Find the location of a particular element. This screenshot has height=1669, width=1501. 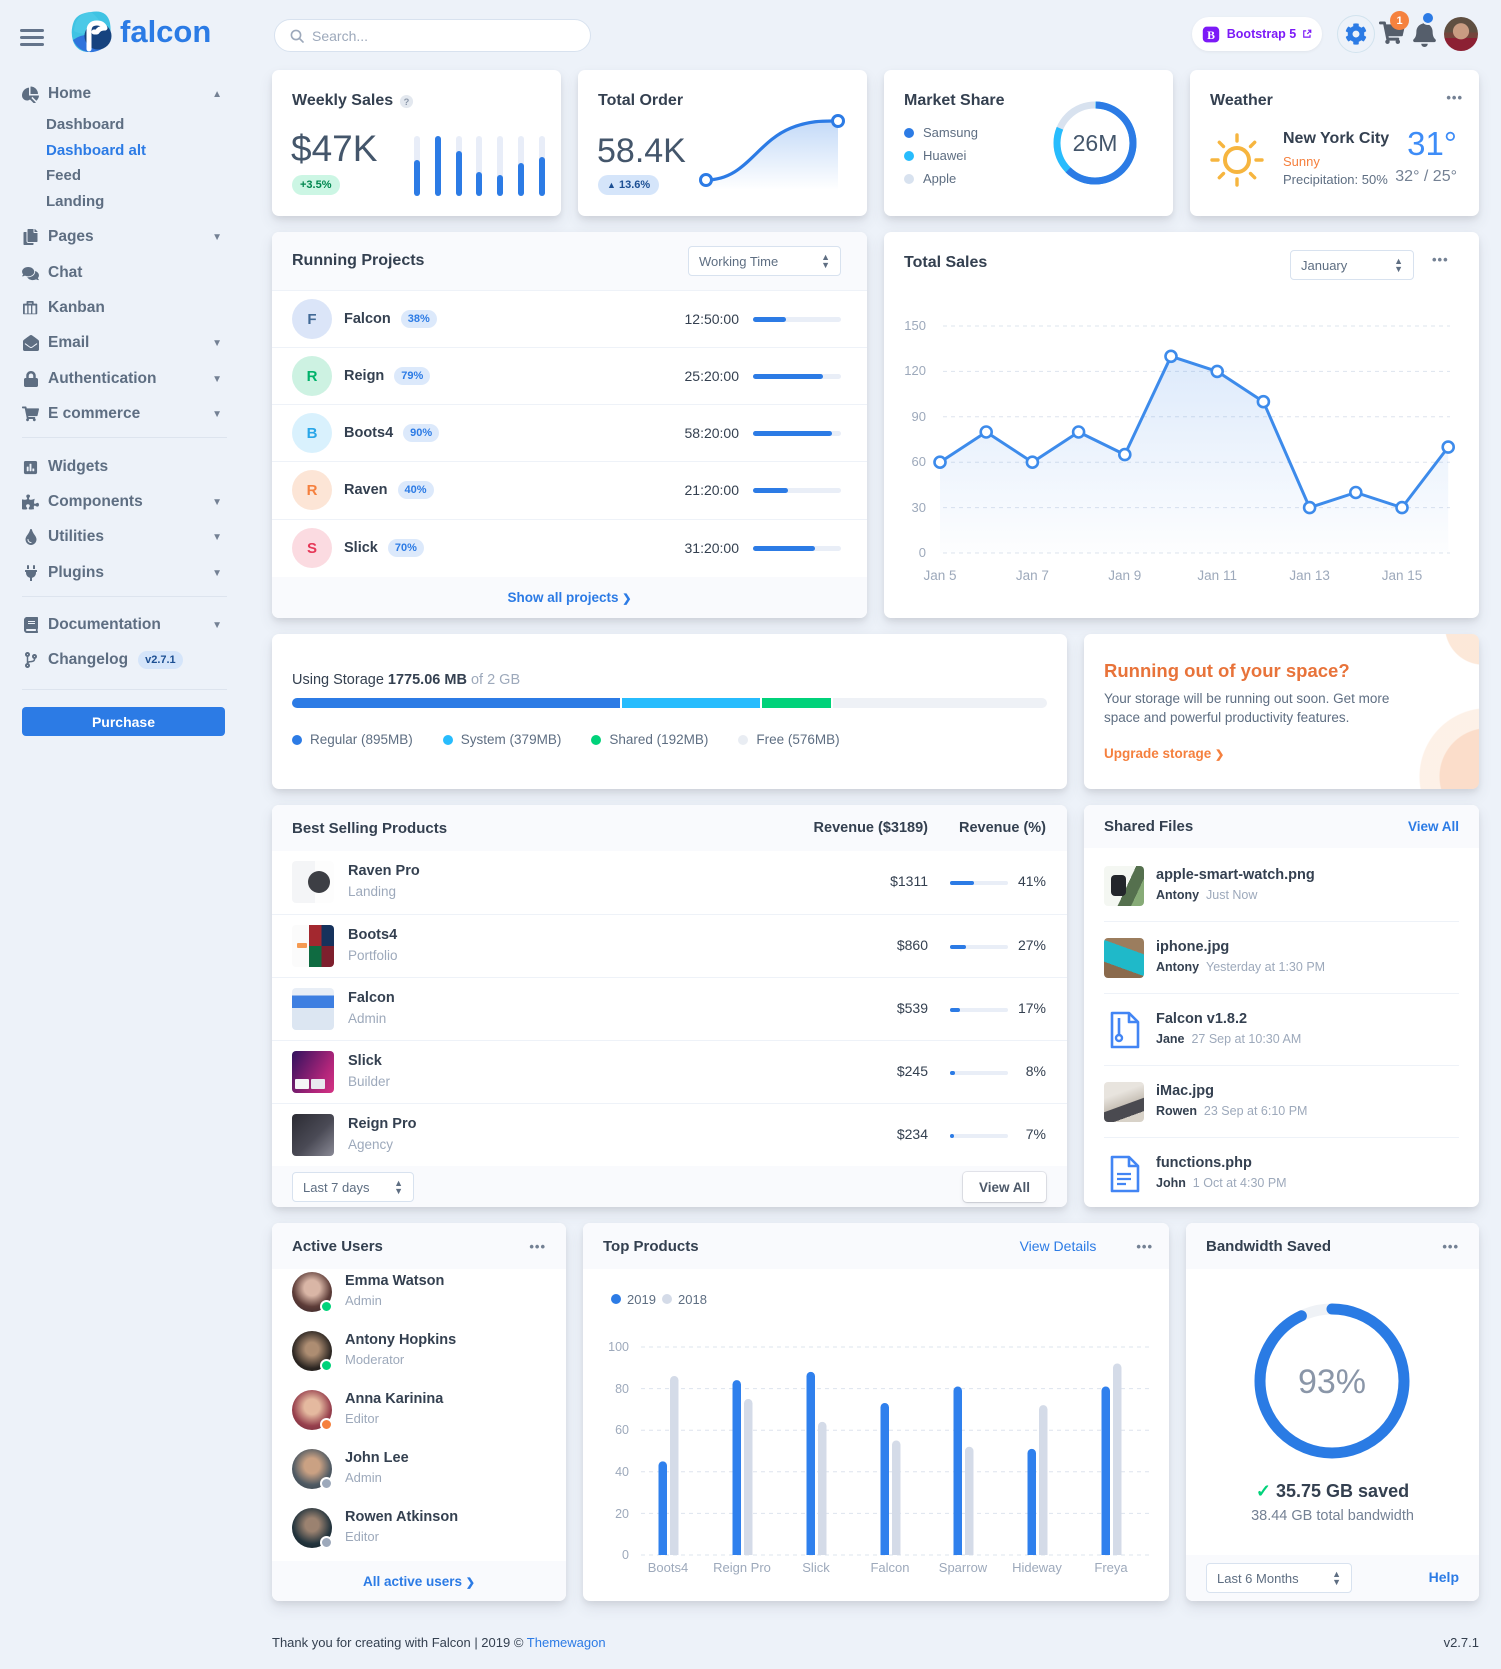

svg-text: Hideway is located at coordinates (1037, 1567).